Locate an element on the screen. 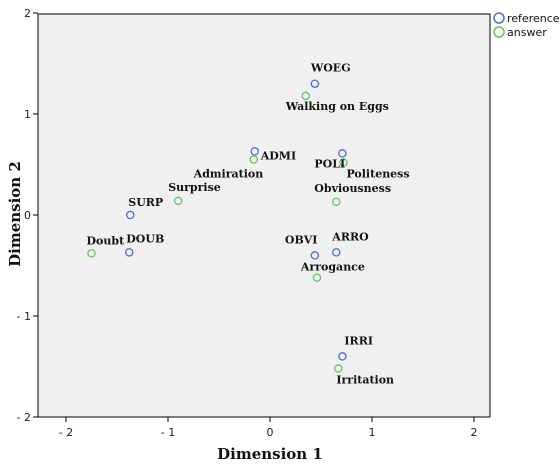  point-label: Arrogance is located at coordinates (332, 267).